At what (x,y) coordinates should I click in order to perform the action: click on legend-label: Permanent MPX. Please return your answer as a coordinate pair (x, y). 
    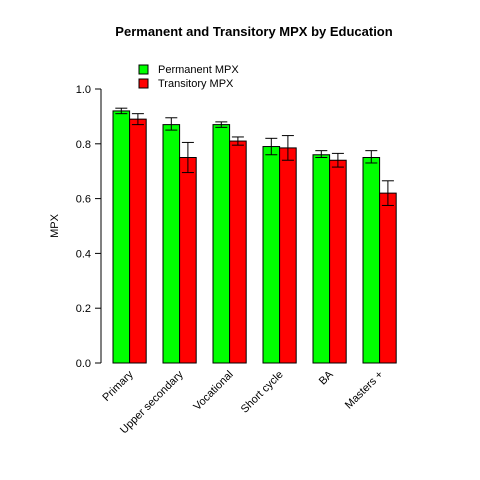
    Looking at the image, I should click on (198, 70).